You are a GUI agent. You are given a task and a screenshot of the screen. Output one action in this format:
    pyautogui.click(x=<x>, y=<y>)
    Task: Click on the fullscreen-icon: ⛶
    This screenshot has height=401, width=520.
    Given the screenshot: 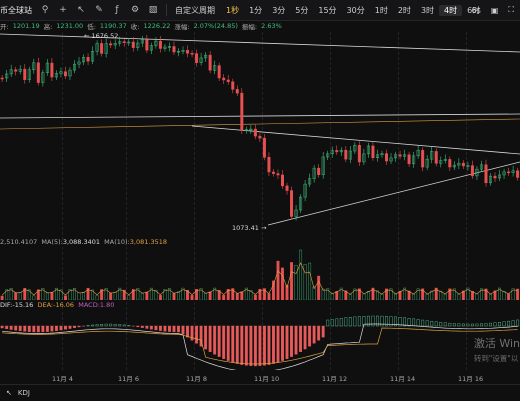 What is the action you would take?
    pyautogui.click(x=511, y=10)
    